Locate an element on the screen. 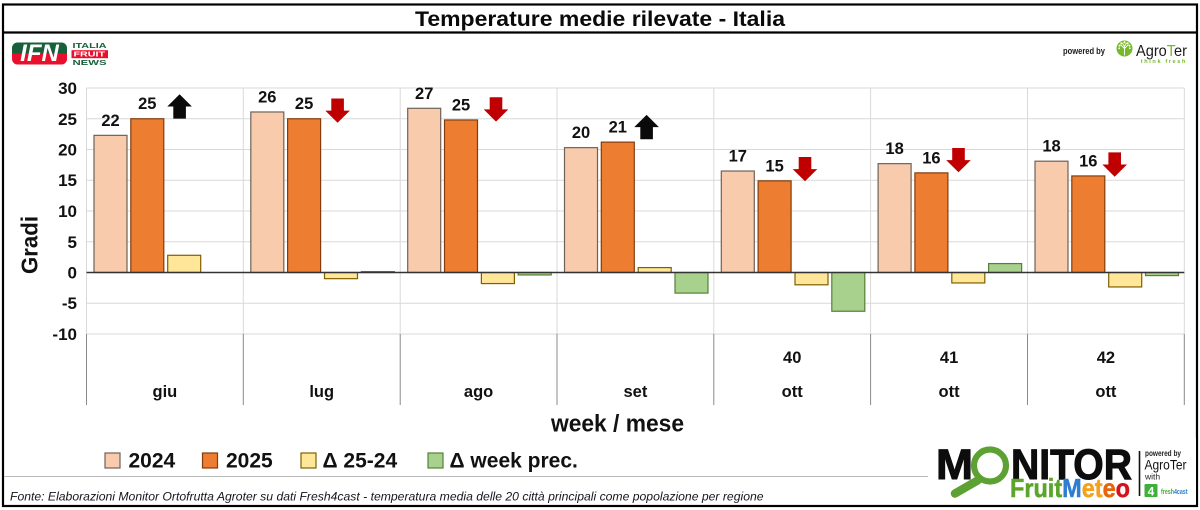 This screenshot has height=510, width=1200. svg-text: 41 is located at coordinates (949, 358).